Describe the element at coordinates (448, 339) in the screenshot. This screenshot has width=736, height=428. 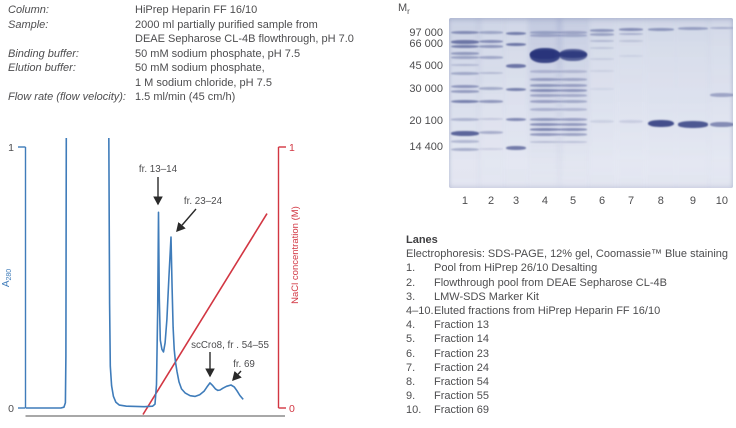
I see `legend-item: 5. Fraction 14` at that location.